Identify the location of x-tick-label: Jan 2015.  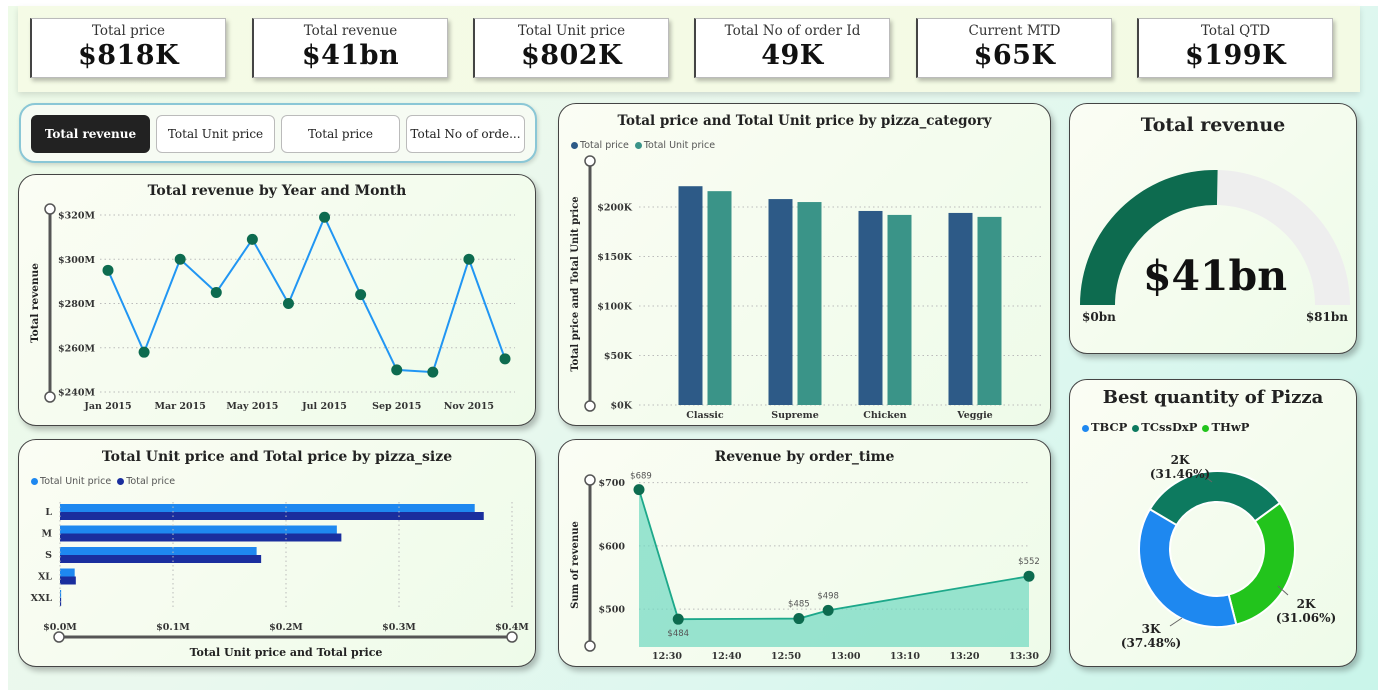
(107, 406).